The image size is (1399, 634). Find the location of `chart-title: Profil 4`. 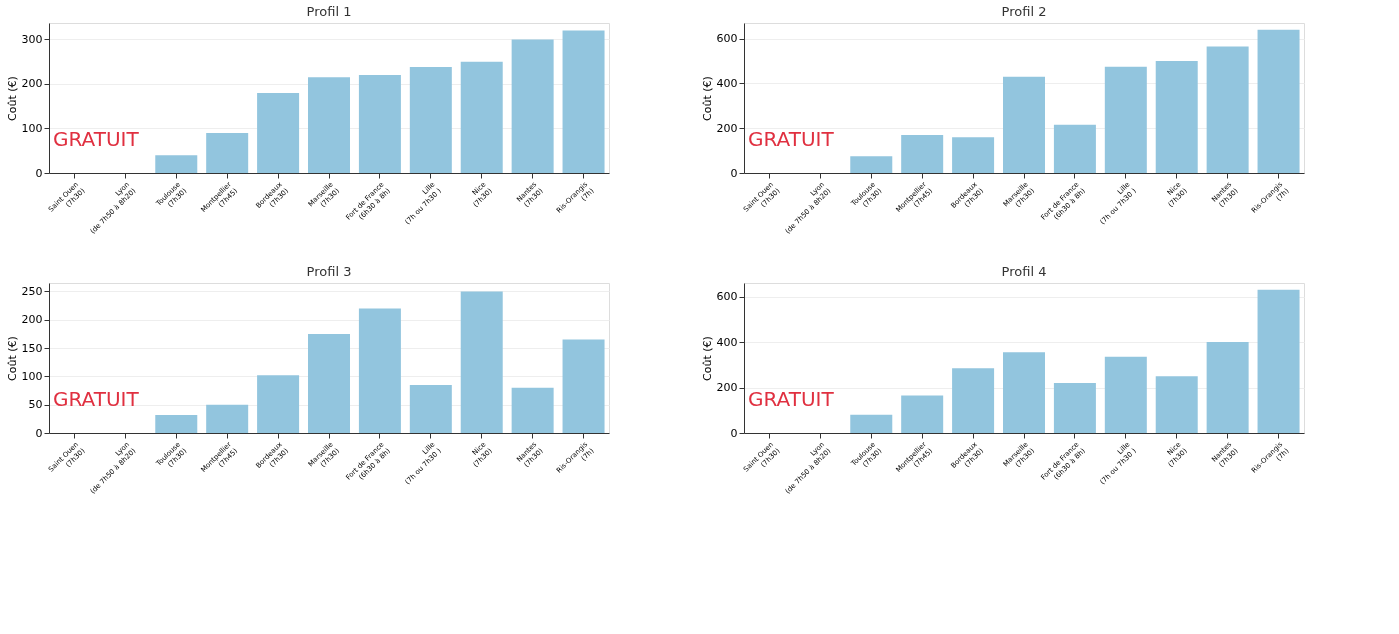

chart-title: Profil 4 is located at coordinates (1024, 271).